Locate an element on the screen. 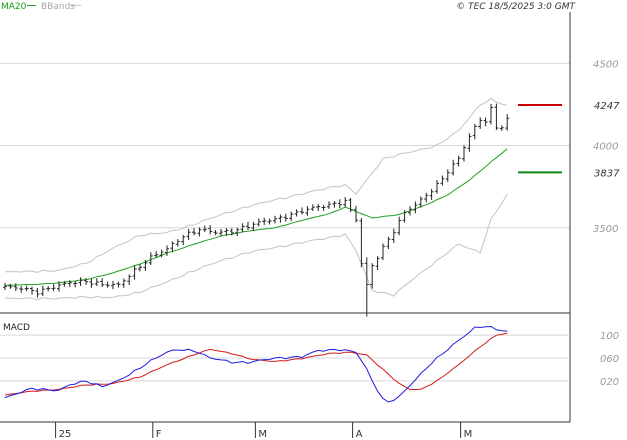 This screenshot has height=440, width=627. copyright-text: © TEC 18/5/2025 3:0 GMT is located at coordinates (516, 7).